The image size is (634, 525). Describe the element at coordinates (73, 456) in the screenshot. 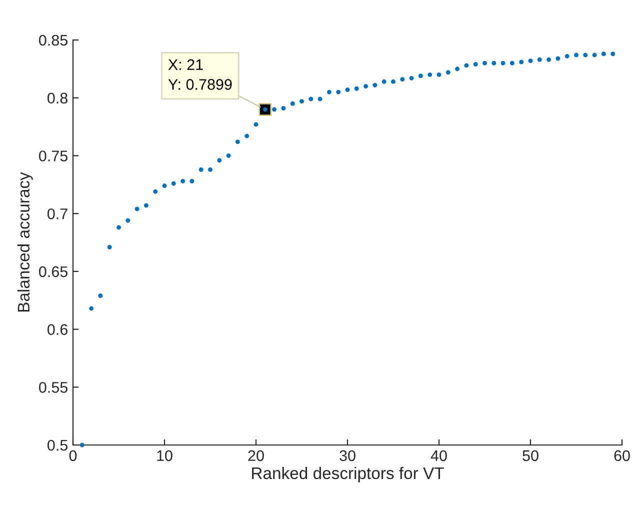

I see `x-tick-label: 0` at that location.